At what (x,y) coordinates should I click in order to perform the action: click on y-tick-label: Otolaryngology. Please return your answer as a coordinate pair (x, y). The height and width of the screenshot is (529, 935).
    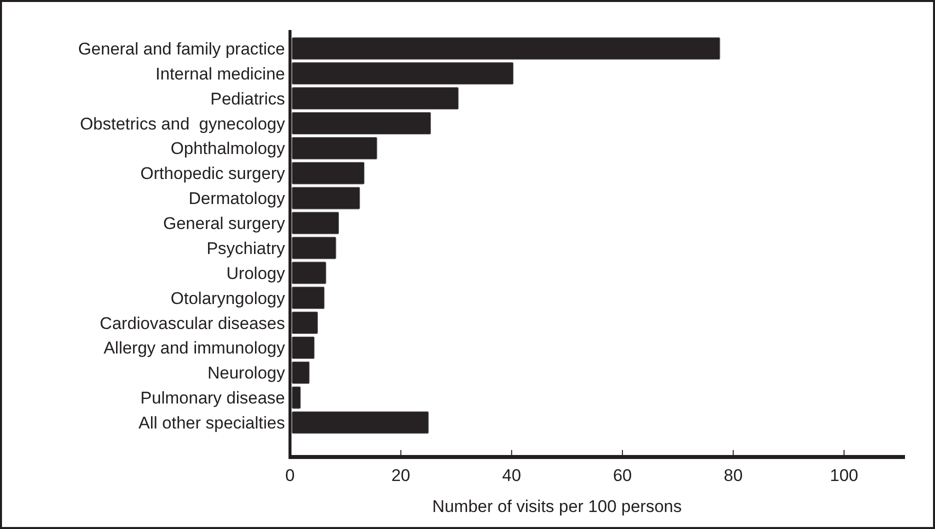
    Looking at the image, I should click on (228, 298).